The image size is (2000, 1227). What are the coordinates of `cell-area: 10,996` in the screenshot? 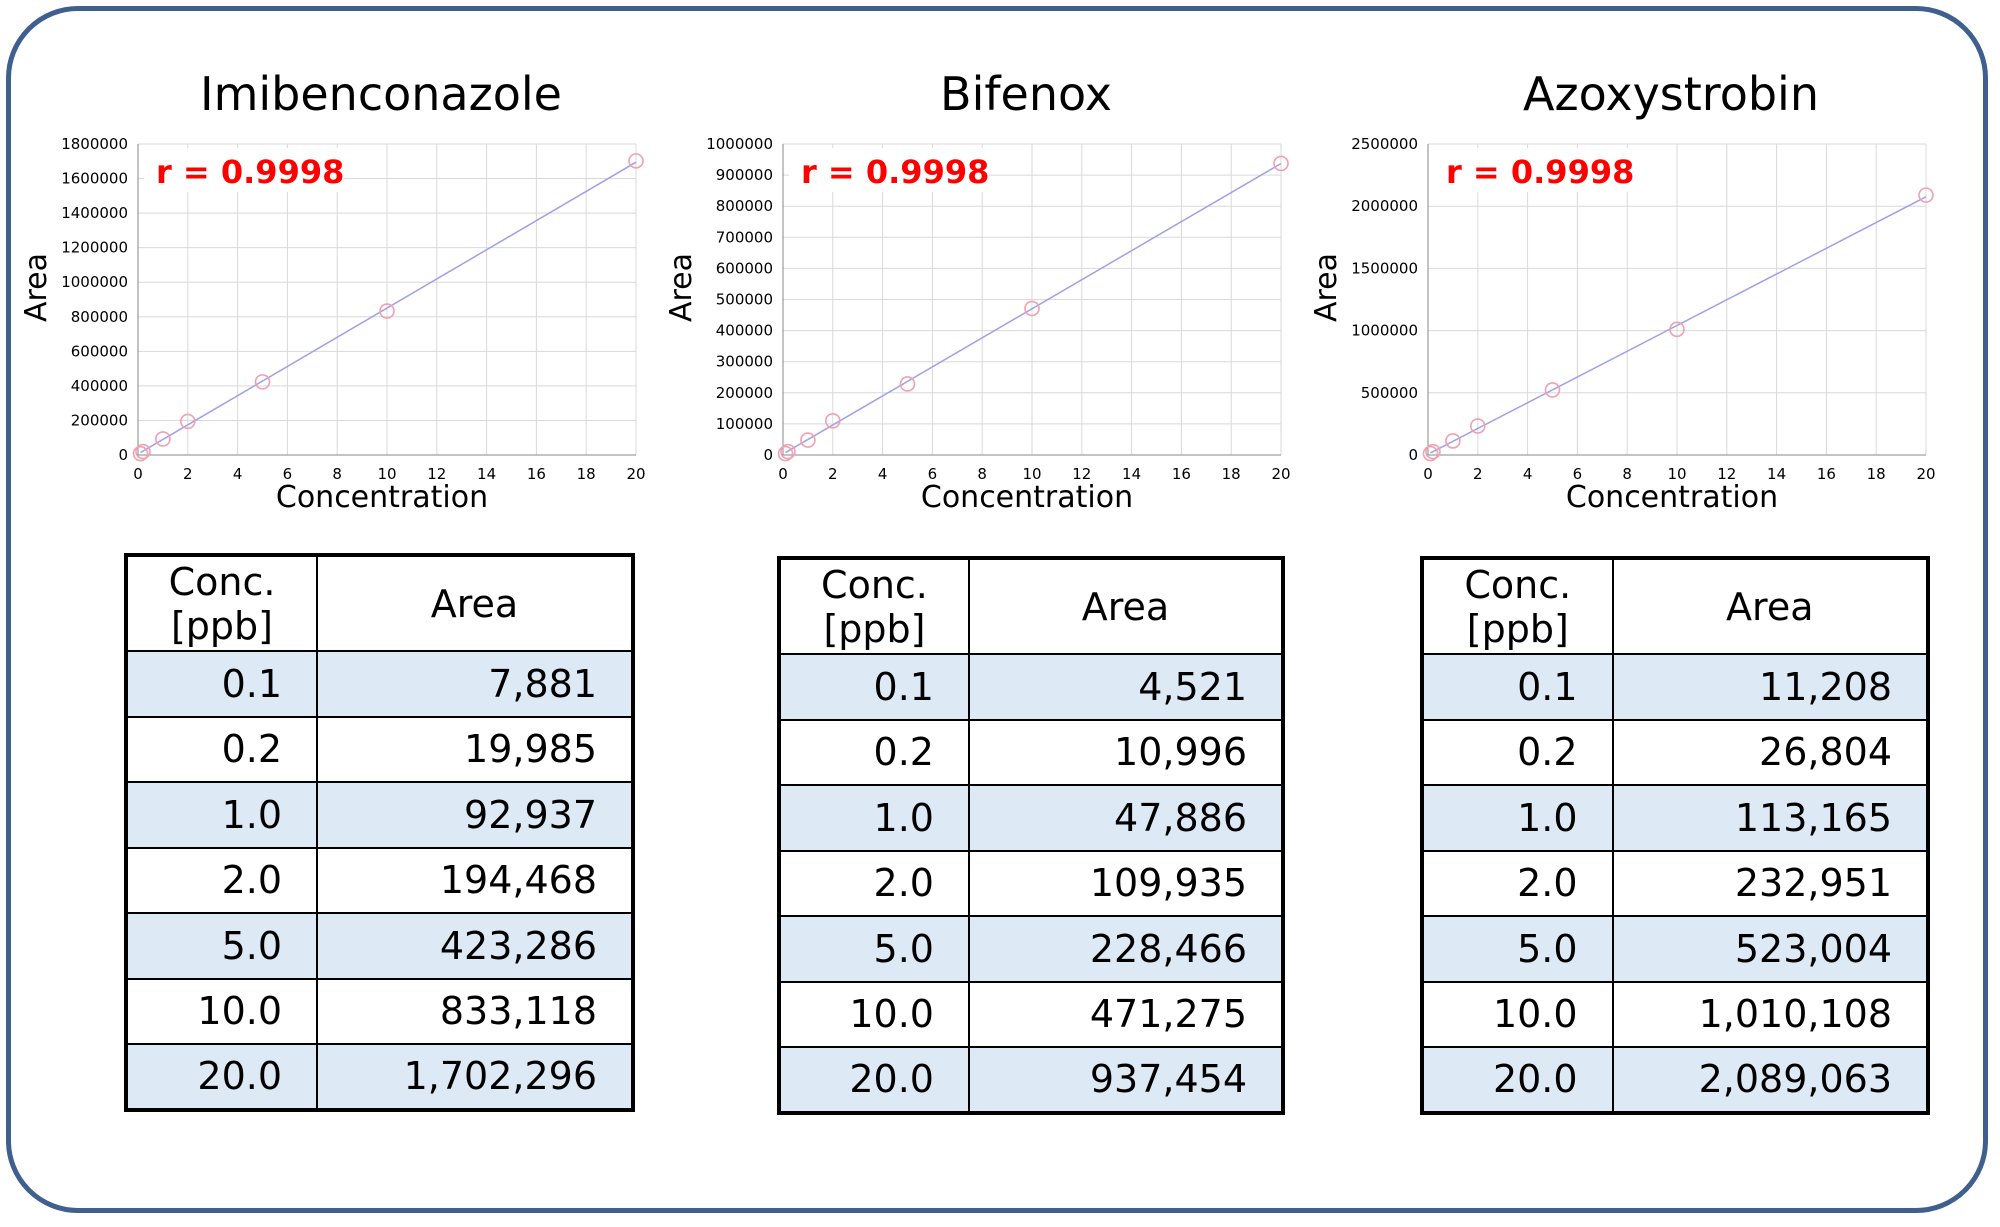 It's located at (1126, 752).